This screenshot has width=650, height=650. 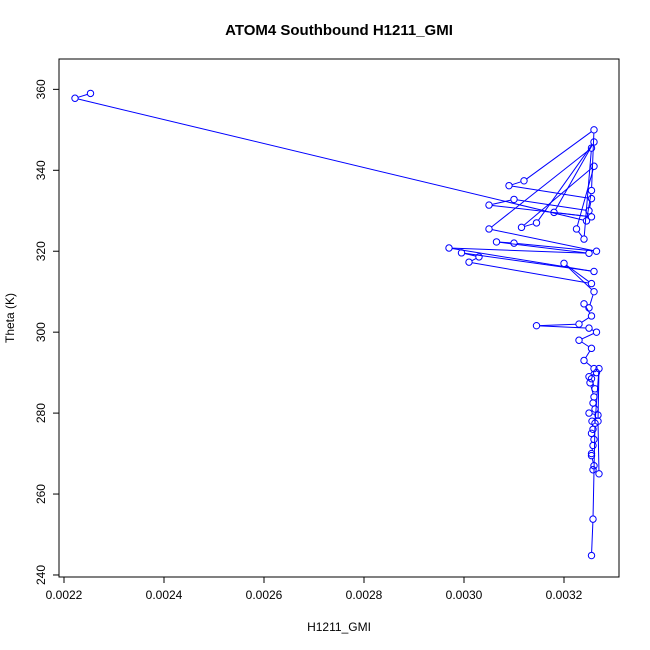 I want to click on y-axis: 240 260 280 300 320 340 360, so click(x=47, y=332).